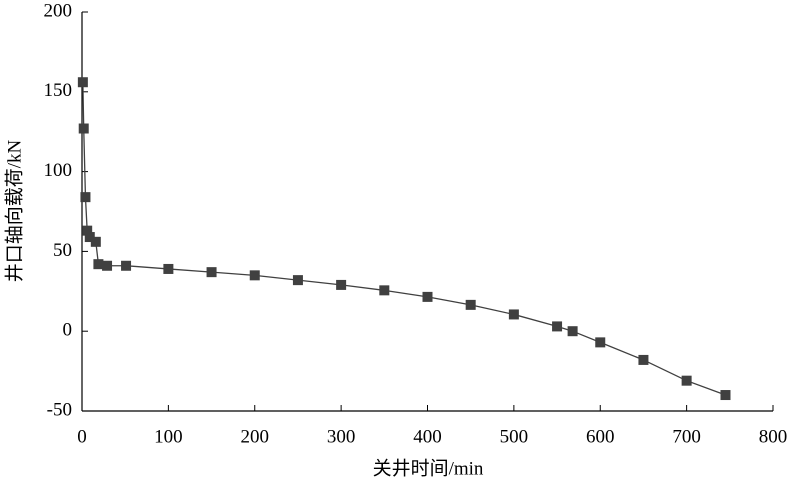 The width and height of the screenshot is (800, 489). I want to click on y-axis-title: 井口轴向载荷/kN, so click(14, 210).